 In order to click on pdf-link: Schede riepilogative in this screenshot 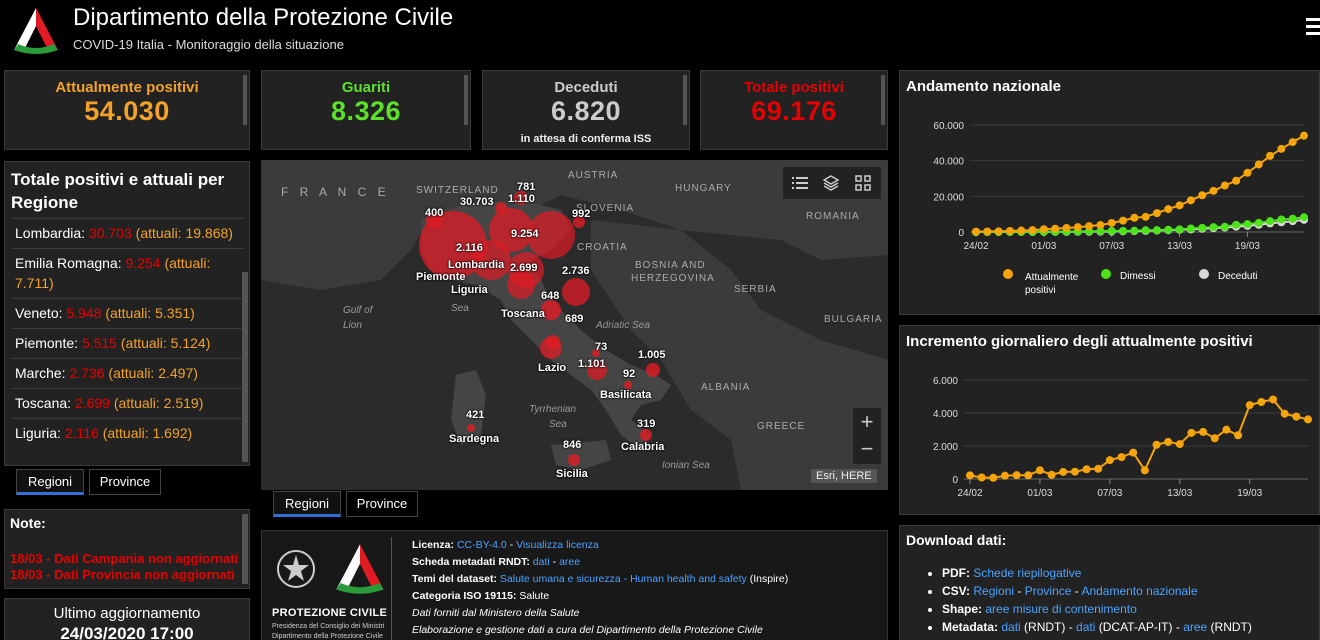, I will do `click(1027, 573)`.